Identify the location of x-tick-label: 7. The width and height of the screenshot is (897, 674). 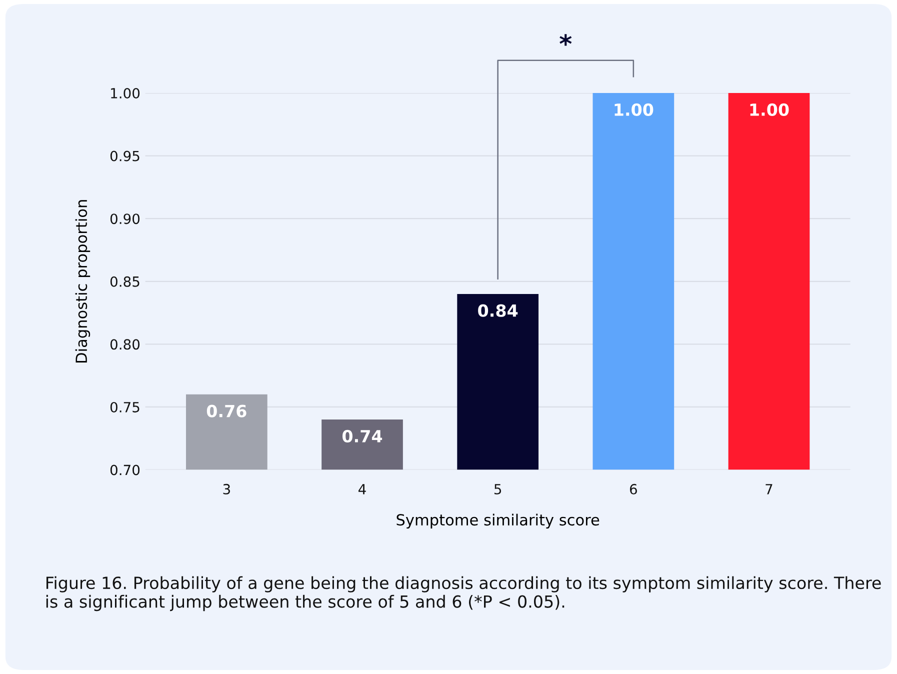
(769, 489).